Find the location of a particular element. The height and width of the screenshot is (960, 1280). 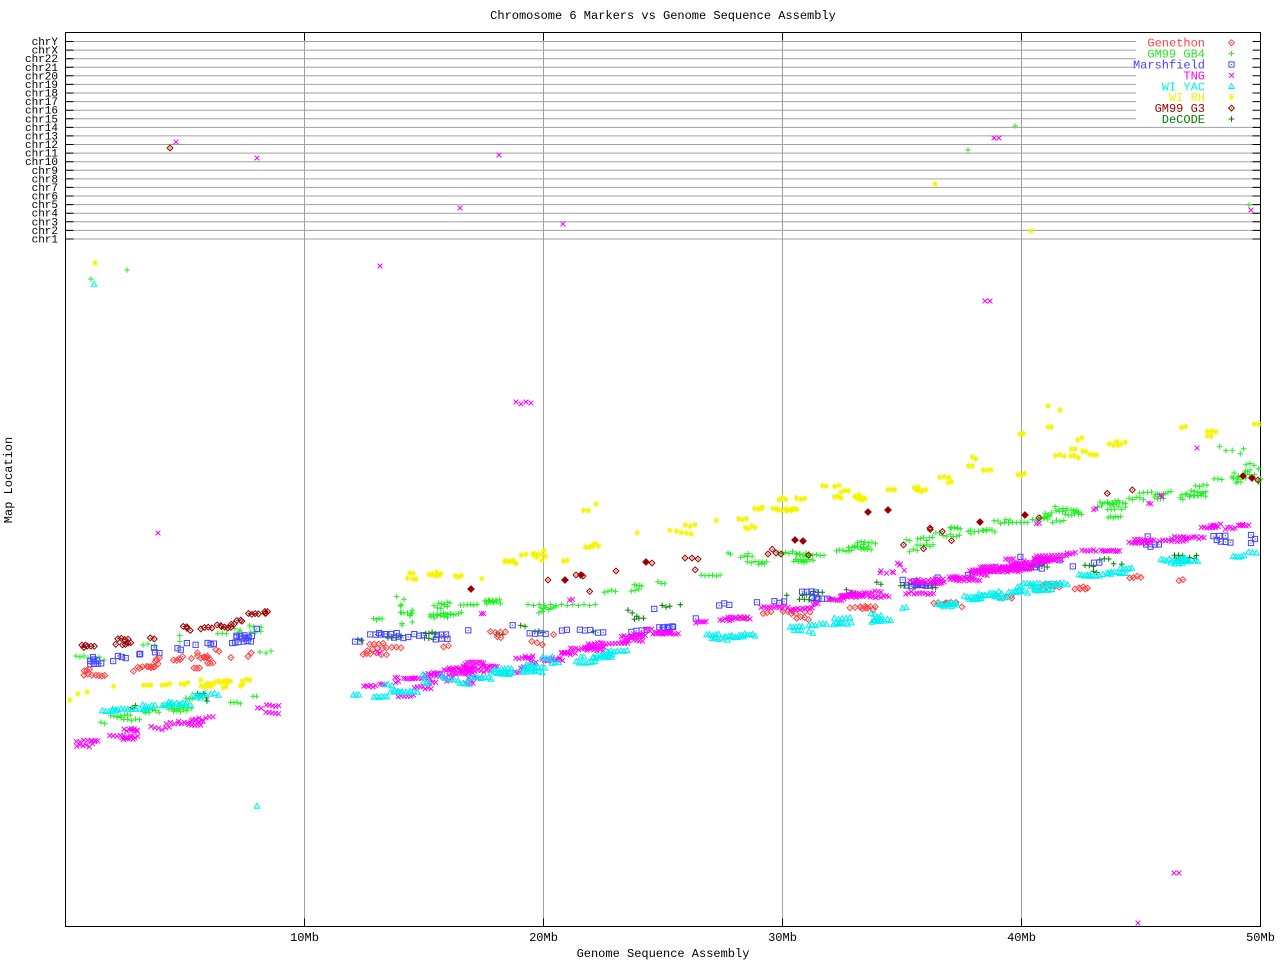

svg-text: 20Mb is located at coordinates (543, 938).